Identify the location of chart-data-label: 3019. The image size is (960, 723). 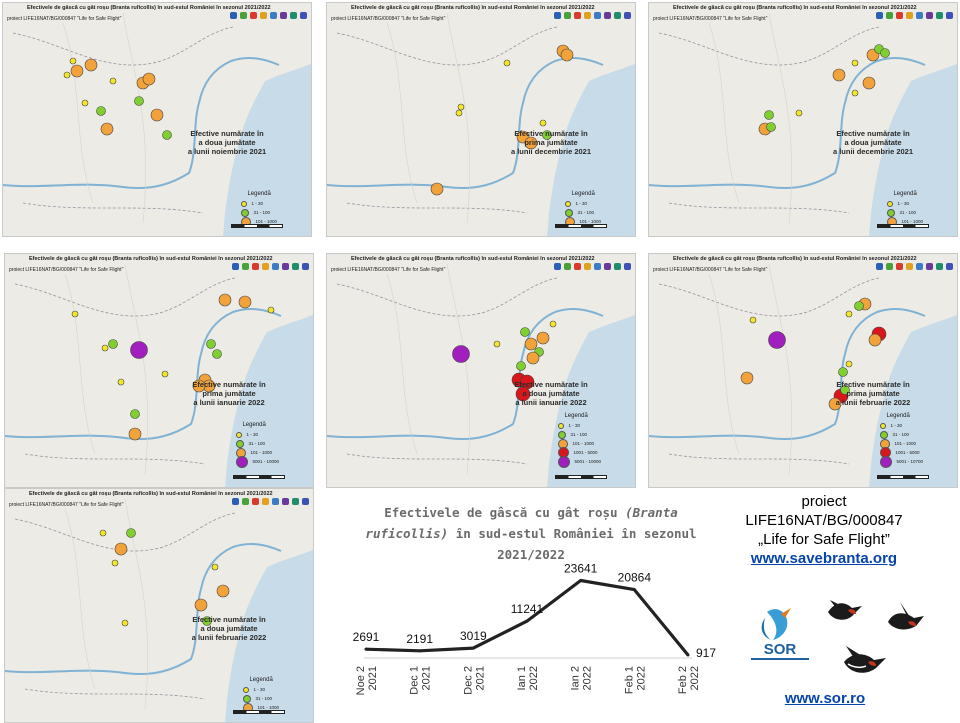
(473, 636).